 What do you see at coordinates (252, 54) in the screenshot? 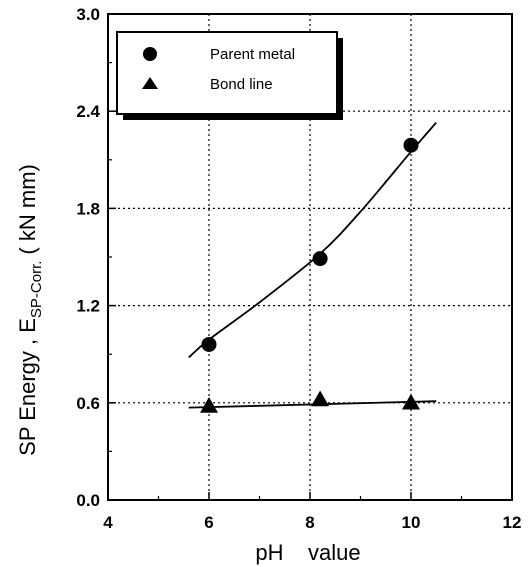
I see `legend-label-parent-metal: Parent metal` at bounding box center [252, 54].